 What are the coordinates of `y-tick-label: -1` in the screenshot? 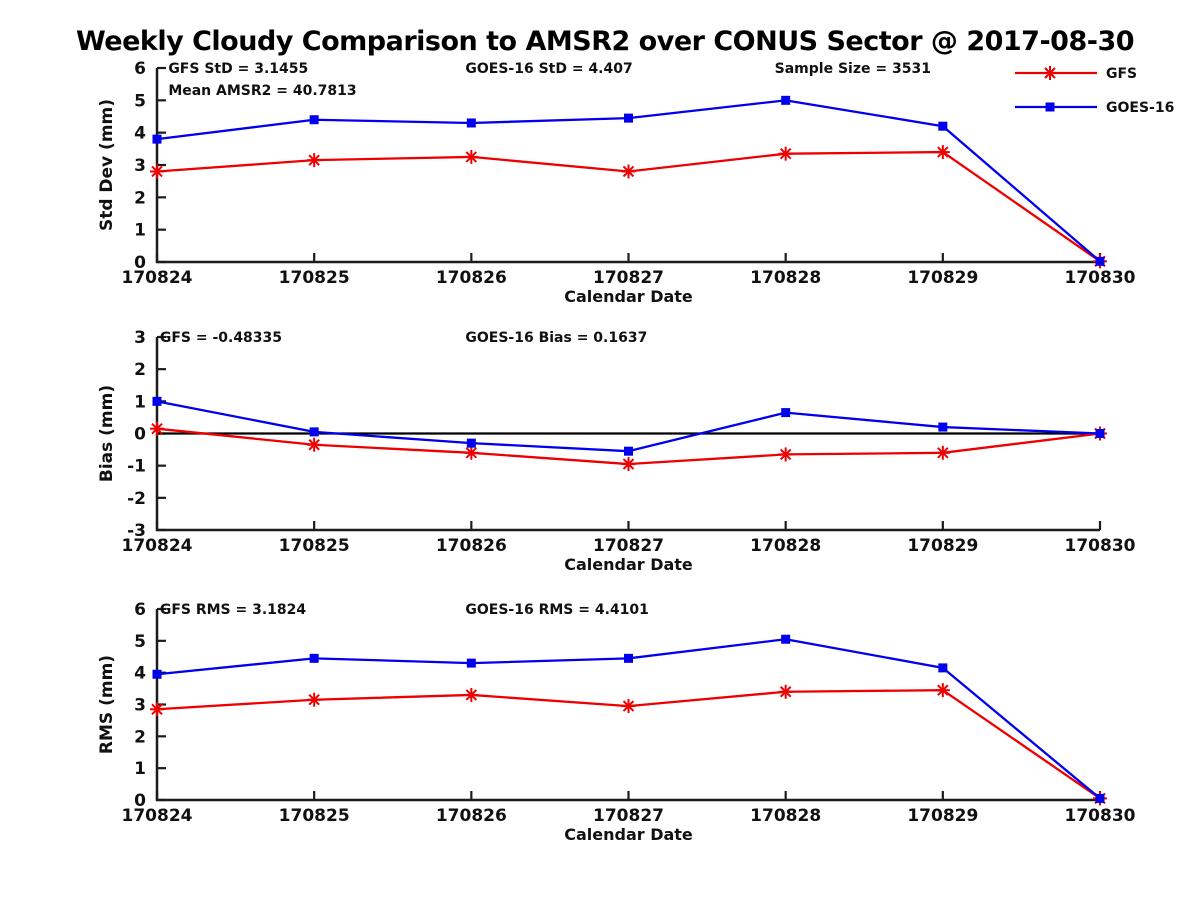 It's located at (136, 467).